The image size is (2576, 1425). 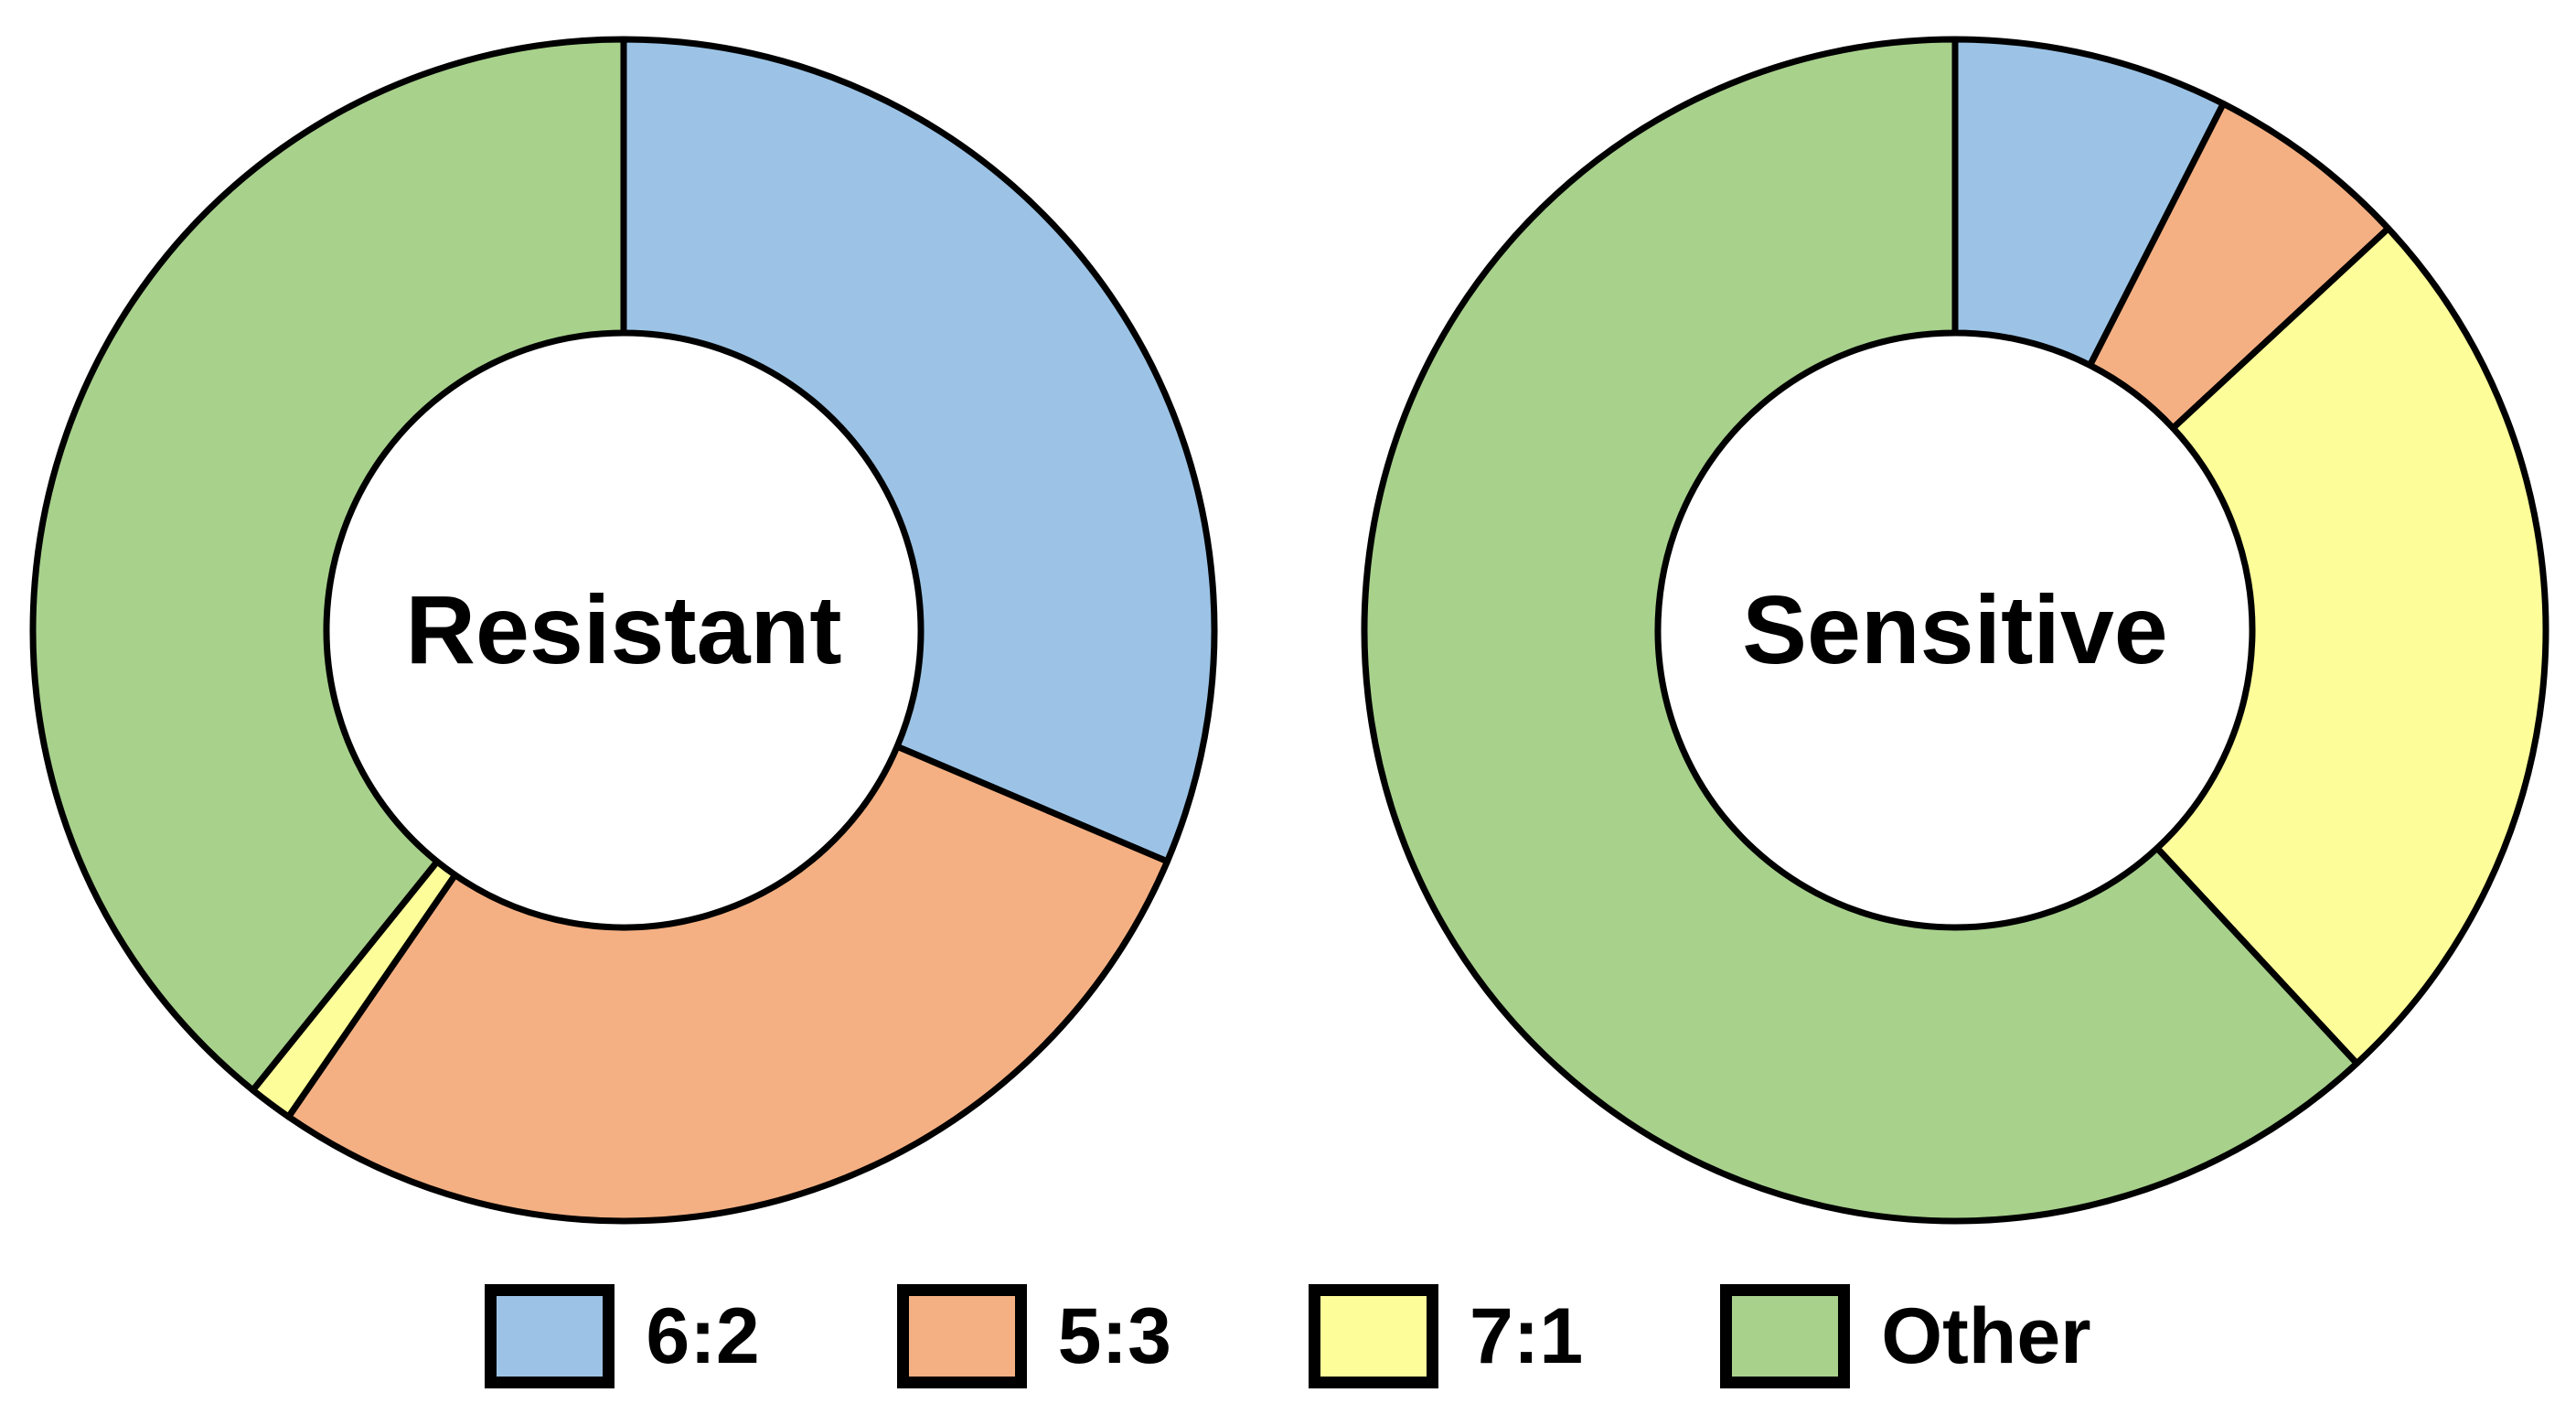 What do you see at coordinates (1033, 1336) in the screenshot?
I see `legend-item-5-3: 5:3` at bounding box center [1033, 1336].